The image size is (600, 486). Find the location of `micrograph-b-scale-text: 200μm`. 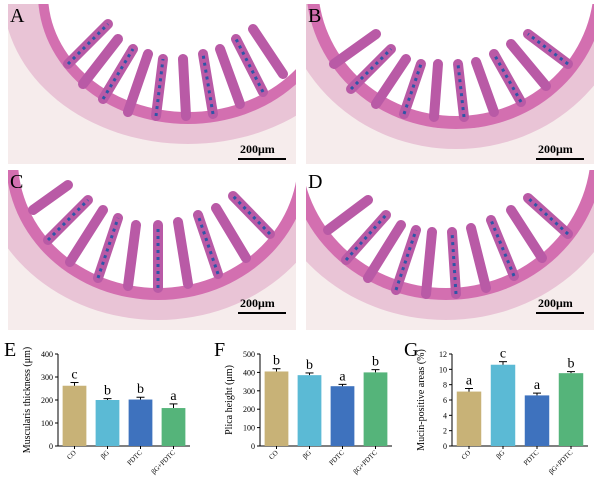

micrograph-b-scale-text: 200μm is located at coordinates (555, 149).